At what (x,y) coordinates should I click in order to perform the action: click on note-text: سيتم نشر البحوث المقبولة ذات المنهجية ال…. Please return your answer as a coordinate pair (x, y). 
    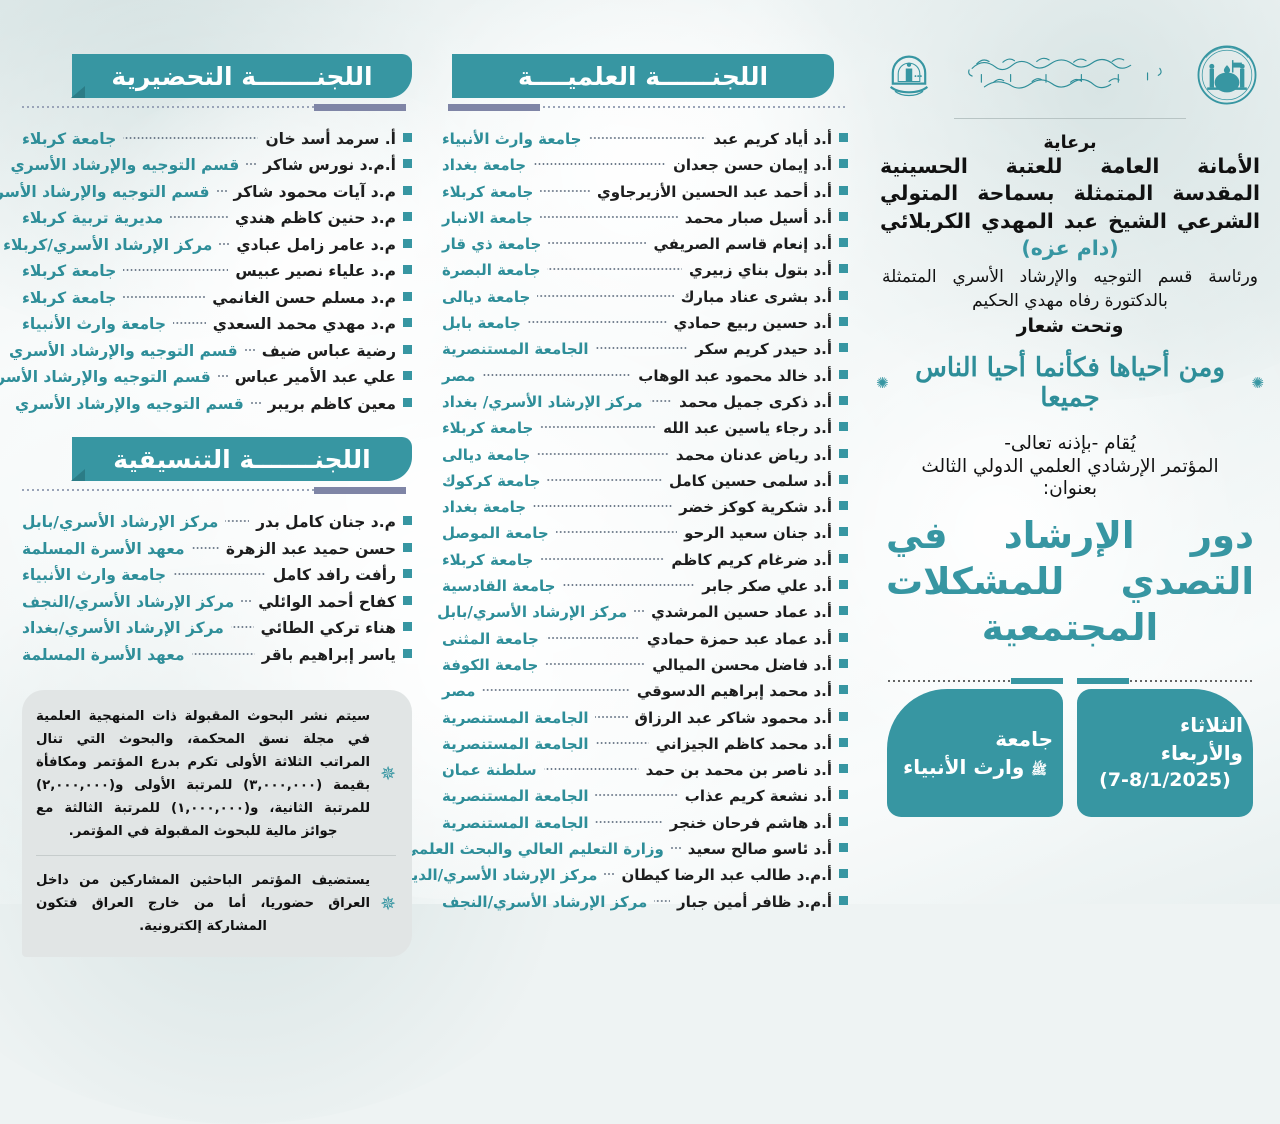
    Looking at the image, I should click on (203, 774).